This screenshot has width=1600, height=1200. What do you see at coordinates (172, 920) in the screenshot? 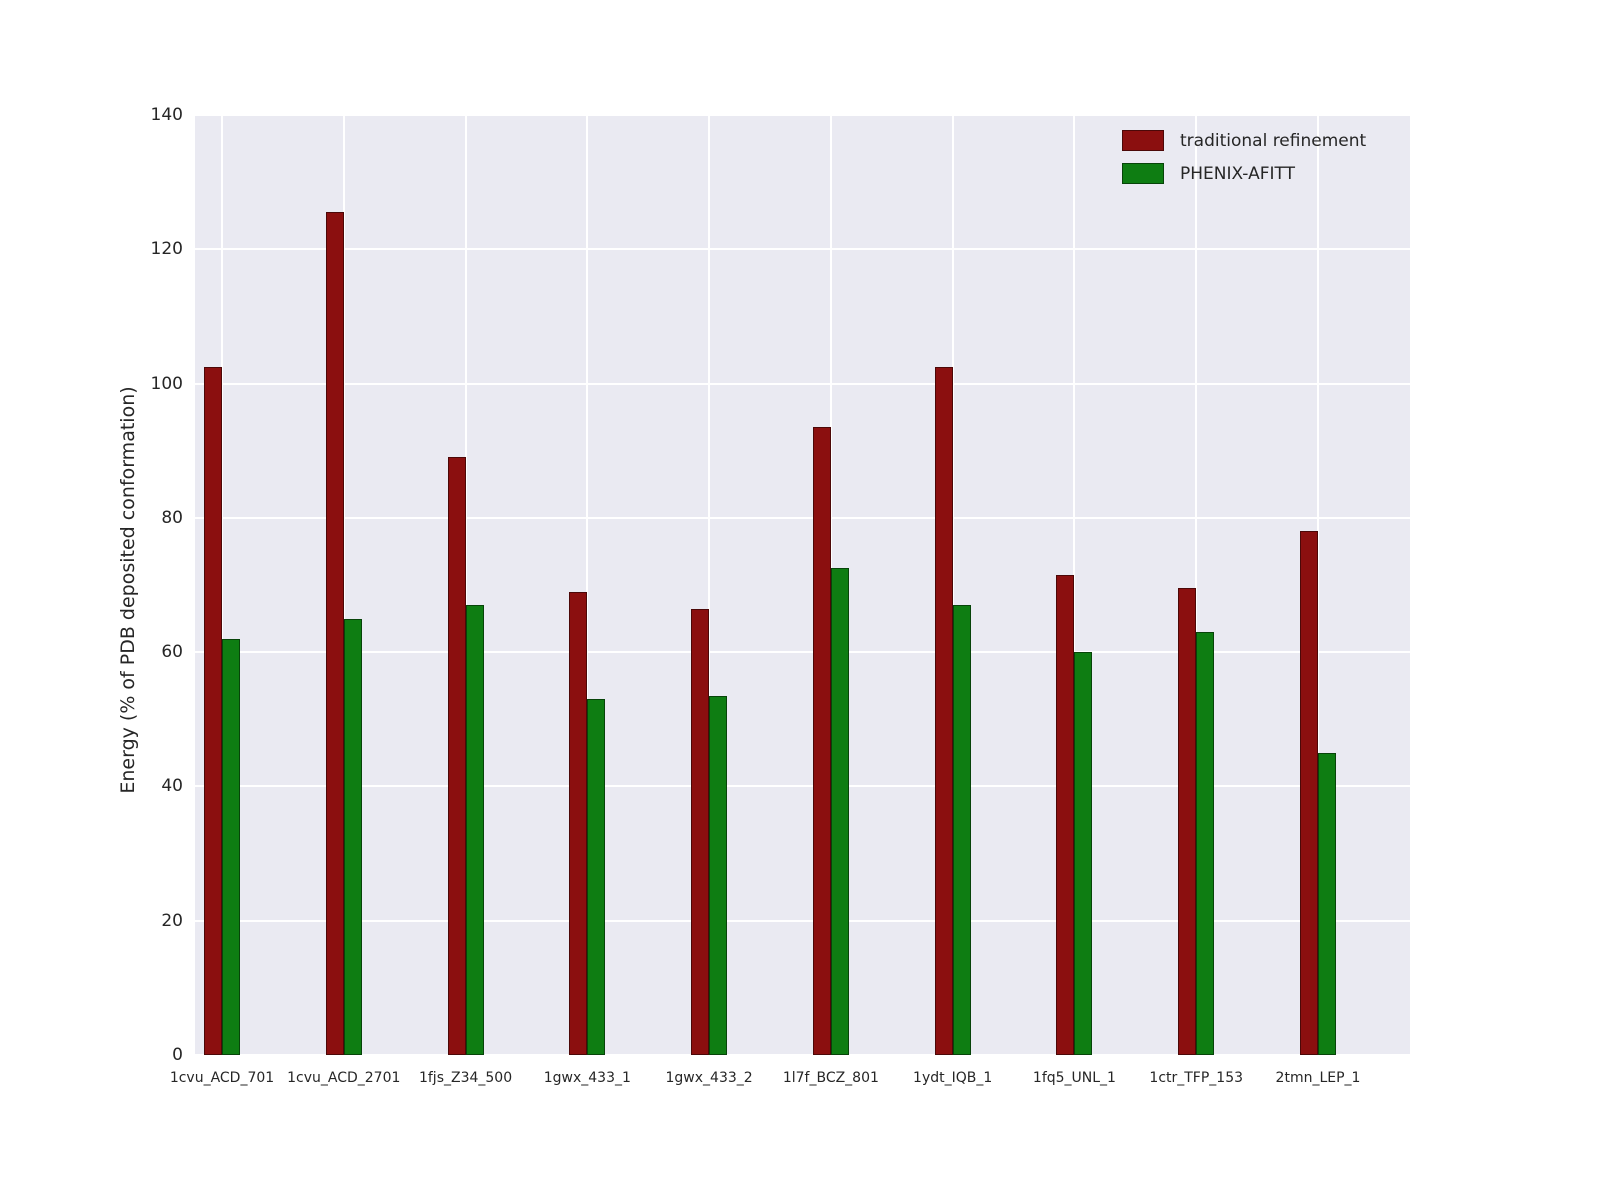
I see `y-tick-label: 20` at bounding box center [172, 920].